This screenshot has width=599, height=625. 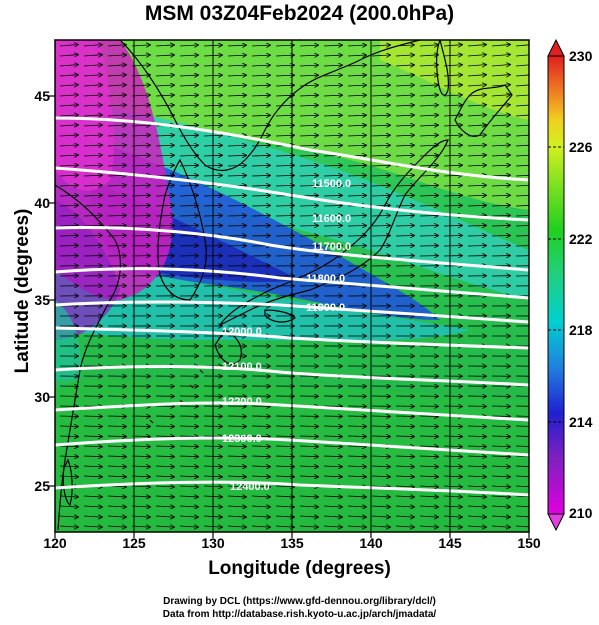 I want to click on y-axis-label: Latitude (degrees), so click(x=22, y=291).